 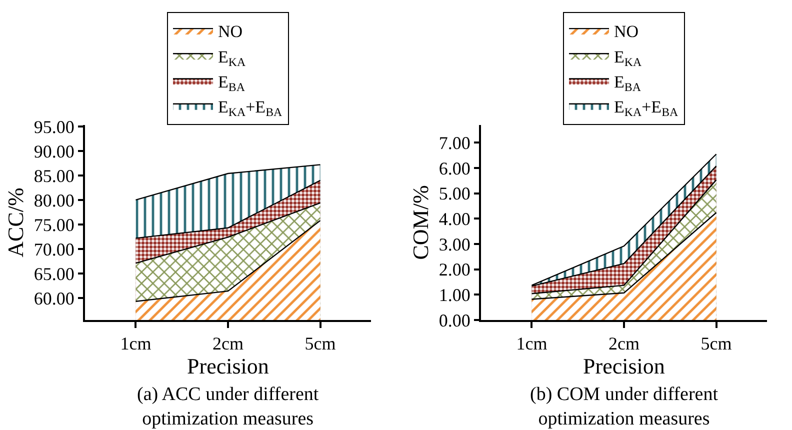 What do you see at coordinates (421, 222) in the screenshot?
I see `y-axis-title: COM/%` at bounding box center [421, 222].